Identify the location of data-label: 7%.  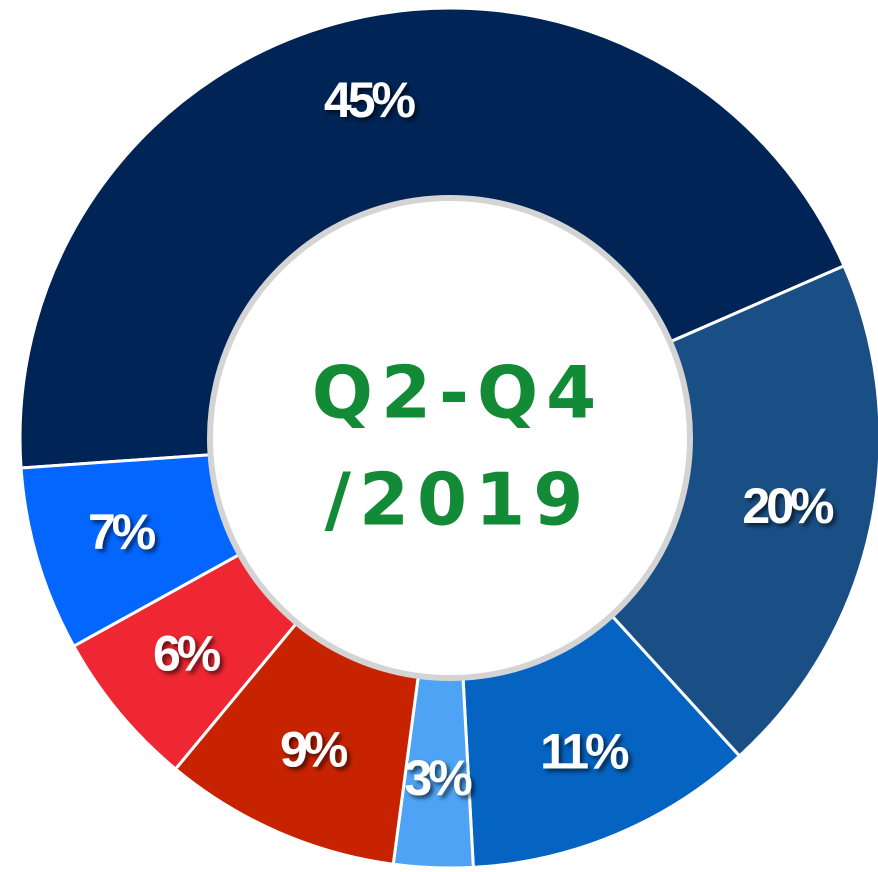
(122, 532).